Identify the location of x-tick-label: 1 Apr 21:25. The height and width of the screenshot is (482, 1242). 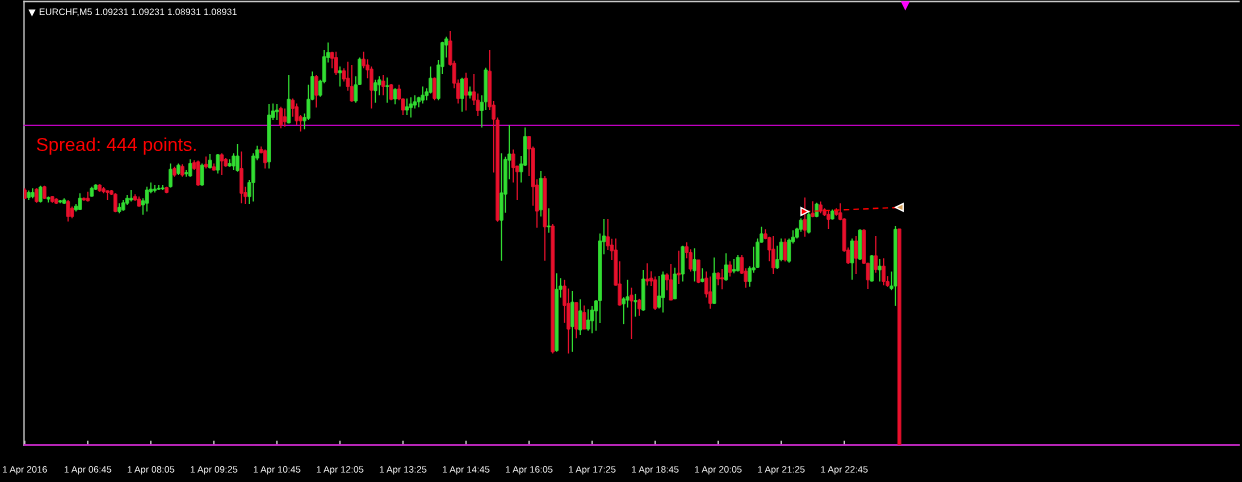
(781, 470).